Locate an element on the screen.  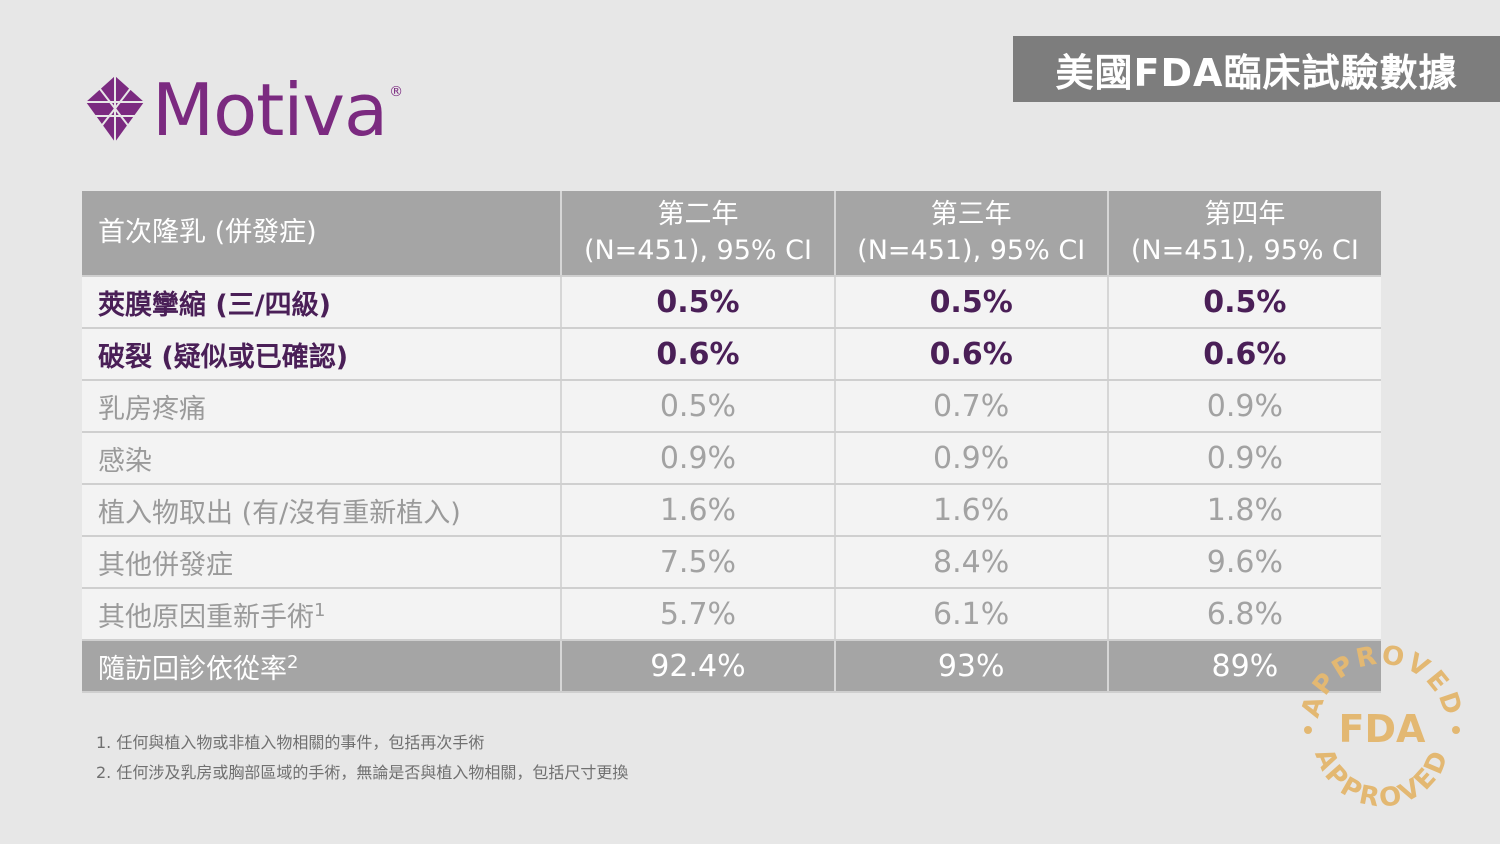
row-value: 6.1% is located at coordinates (971, 614).